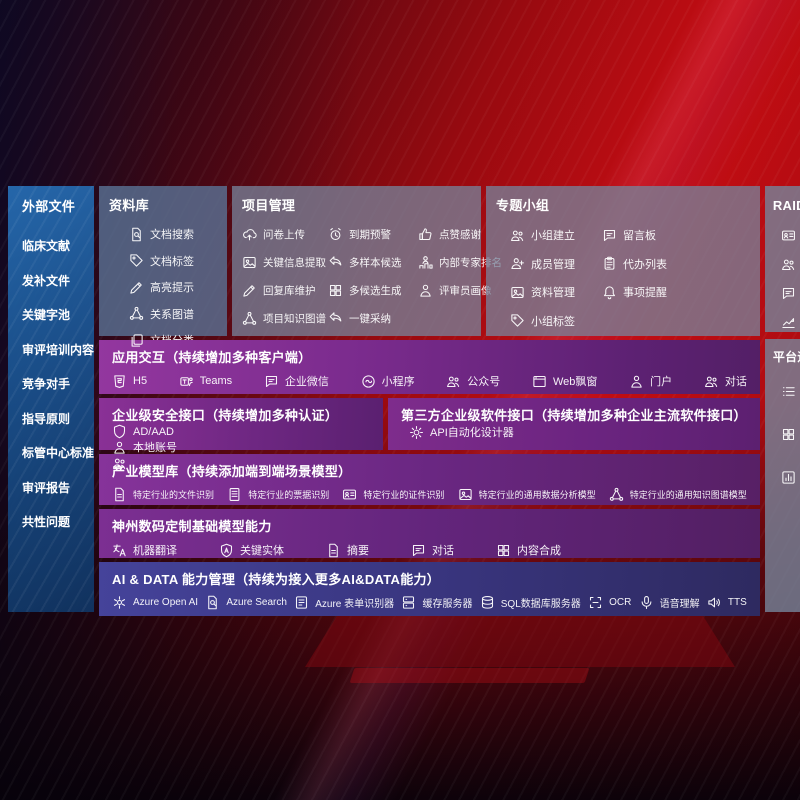 The image size is (800, 800). What do you see at coordinates (173, 287) in the screenshot?
I see `repository-items: 文档搜索文档标签高亮提示关系图谱文档分类` at bounding box center [173, 287].